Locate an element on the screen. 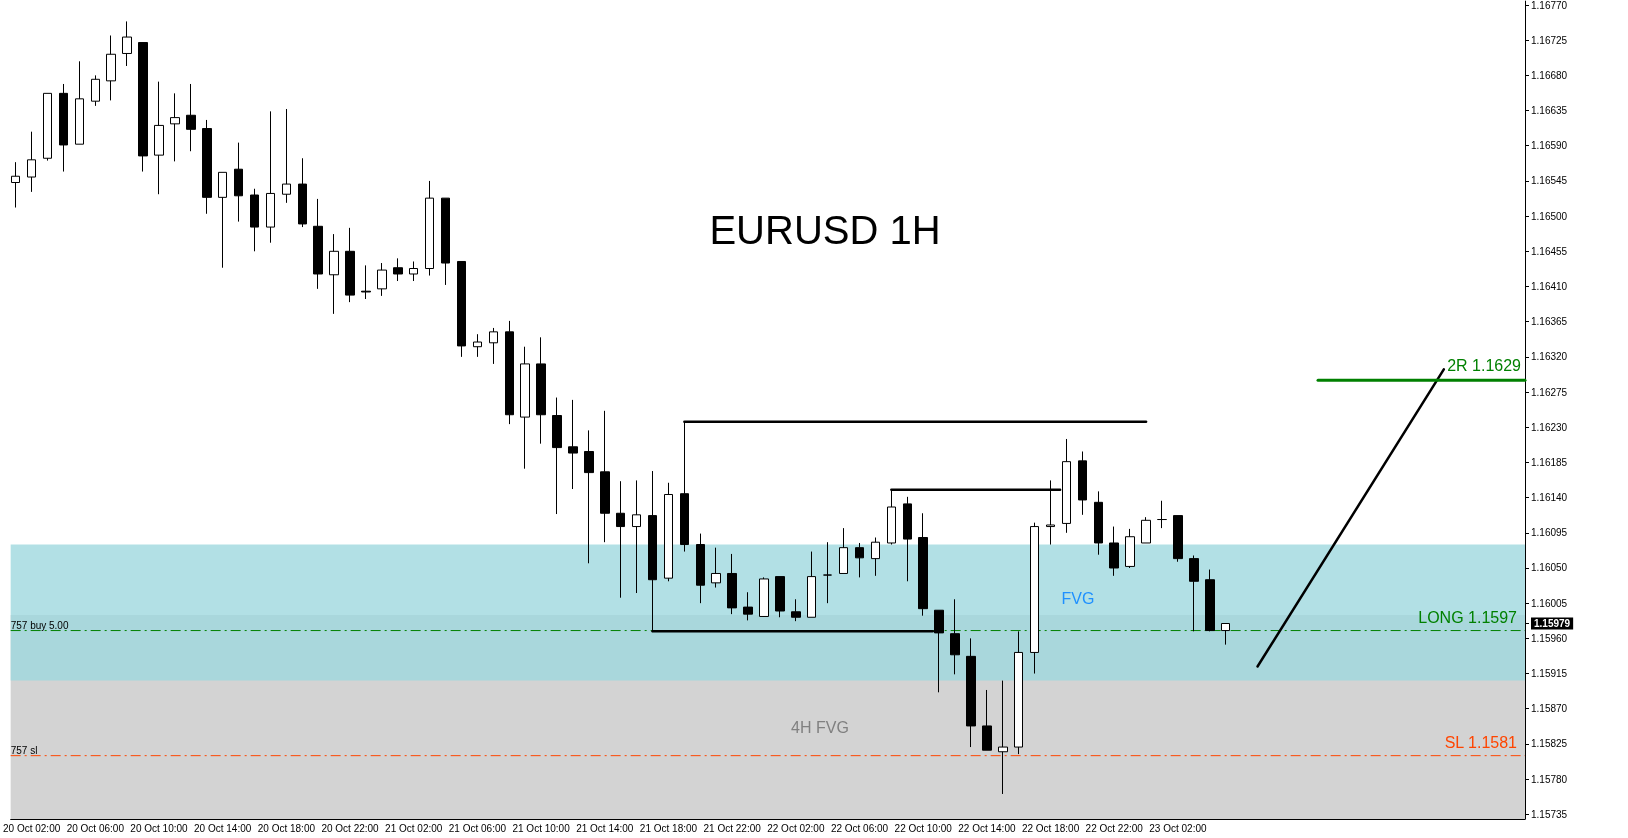 This screenshot has width=1628, height=838. x-tick-label: 21 Oct 02:00 is located at coordinates (414, 828).